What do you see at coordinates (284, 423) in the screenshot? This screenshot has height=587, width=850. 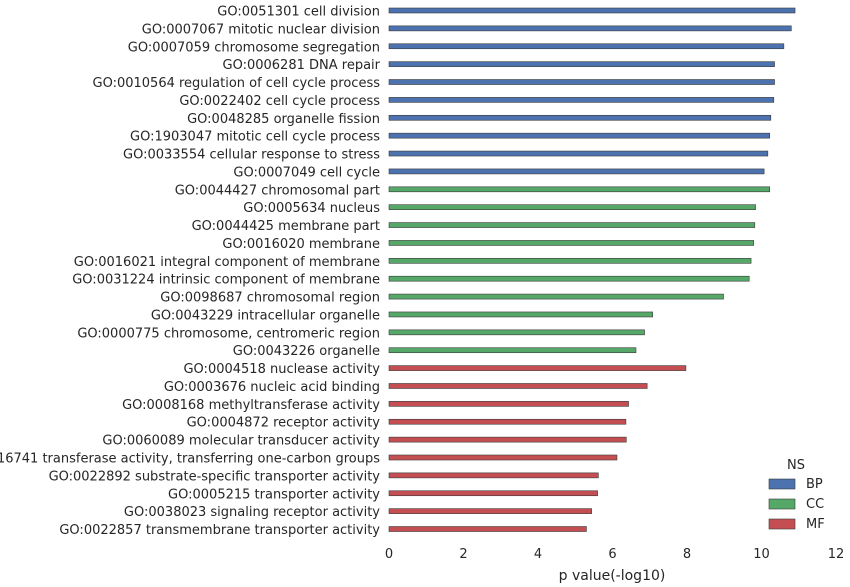 I see `category-label: GO:0004872 receptor activity` at bounding box center [284, 423].